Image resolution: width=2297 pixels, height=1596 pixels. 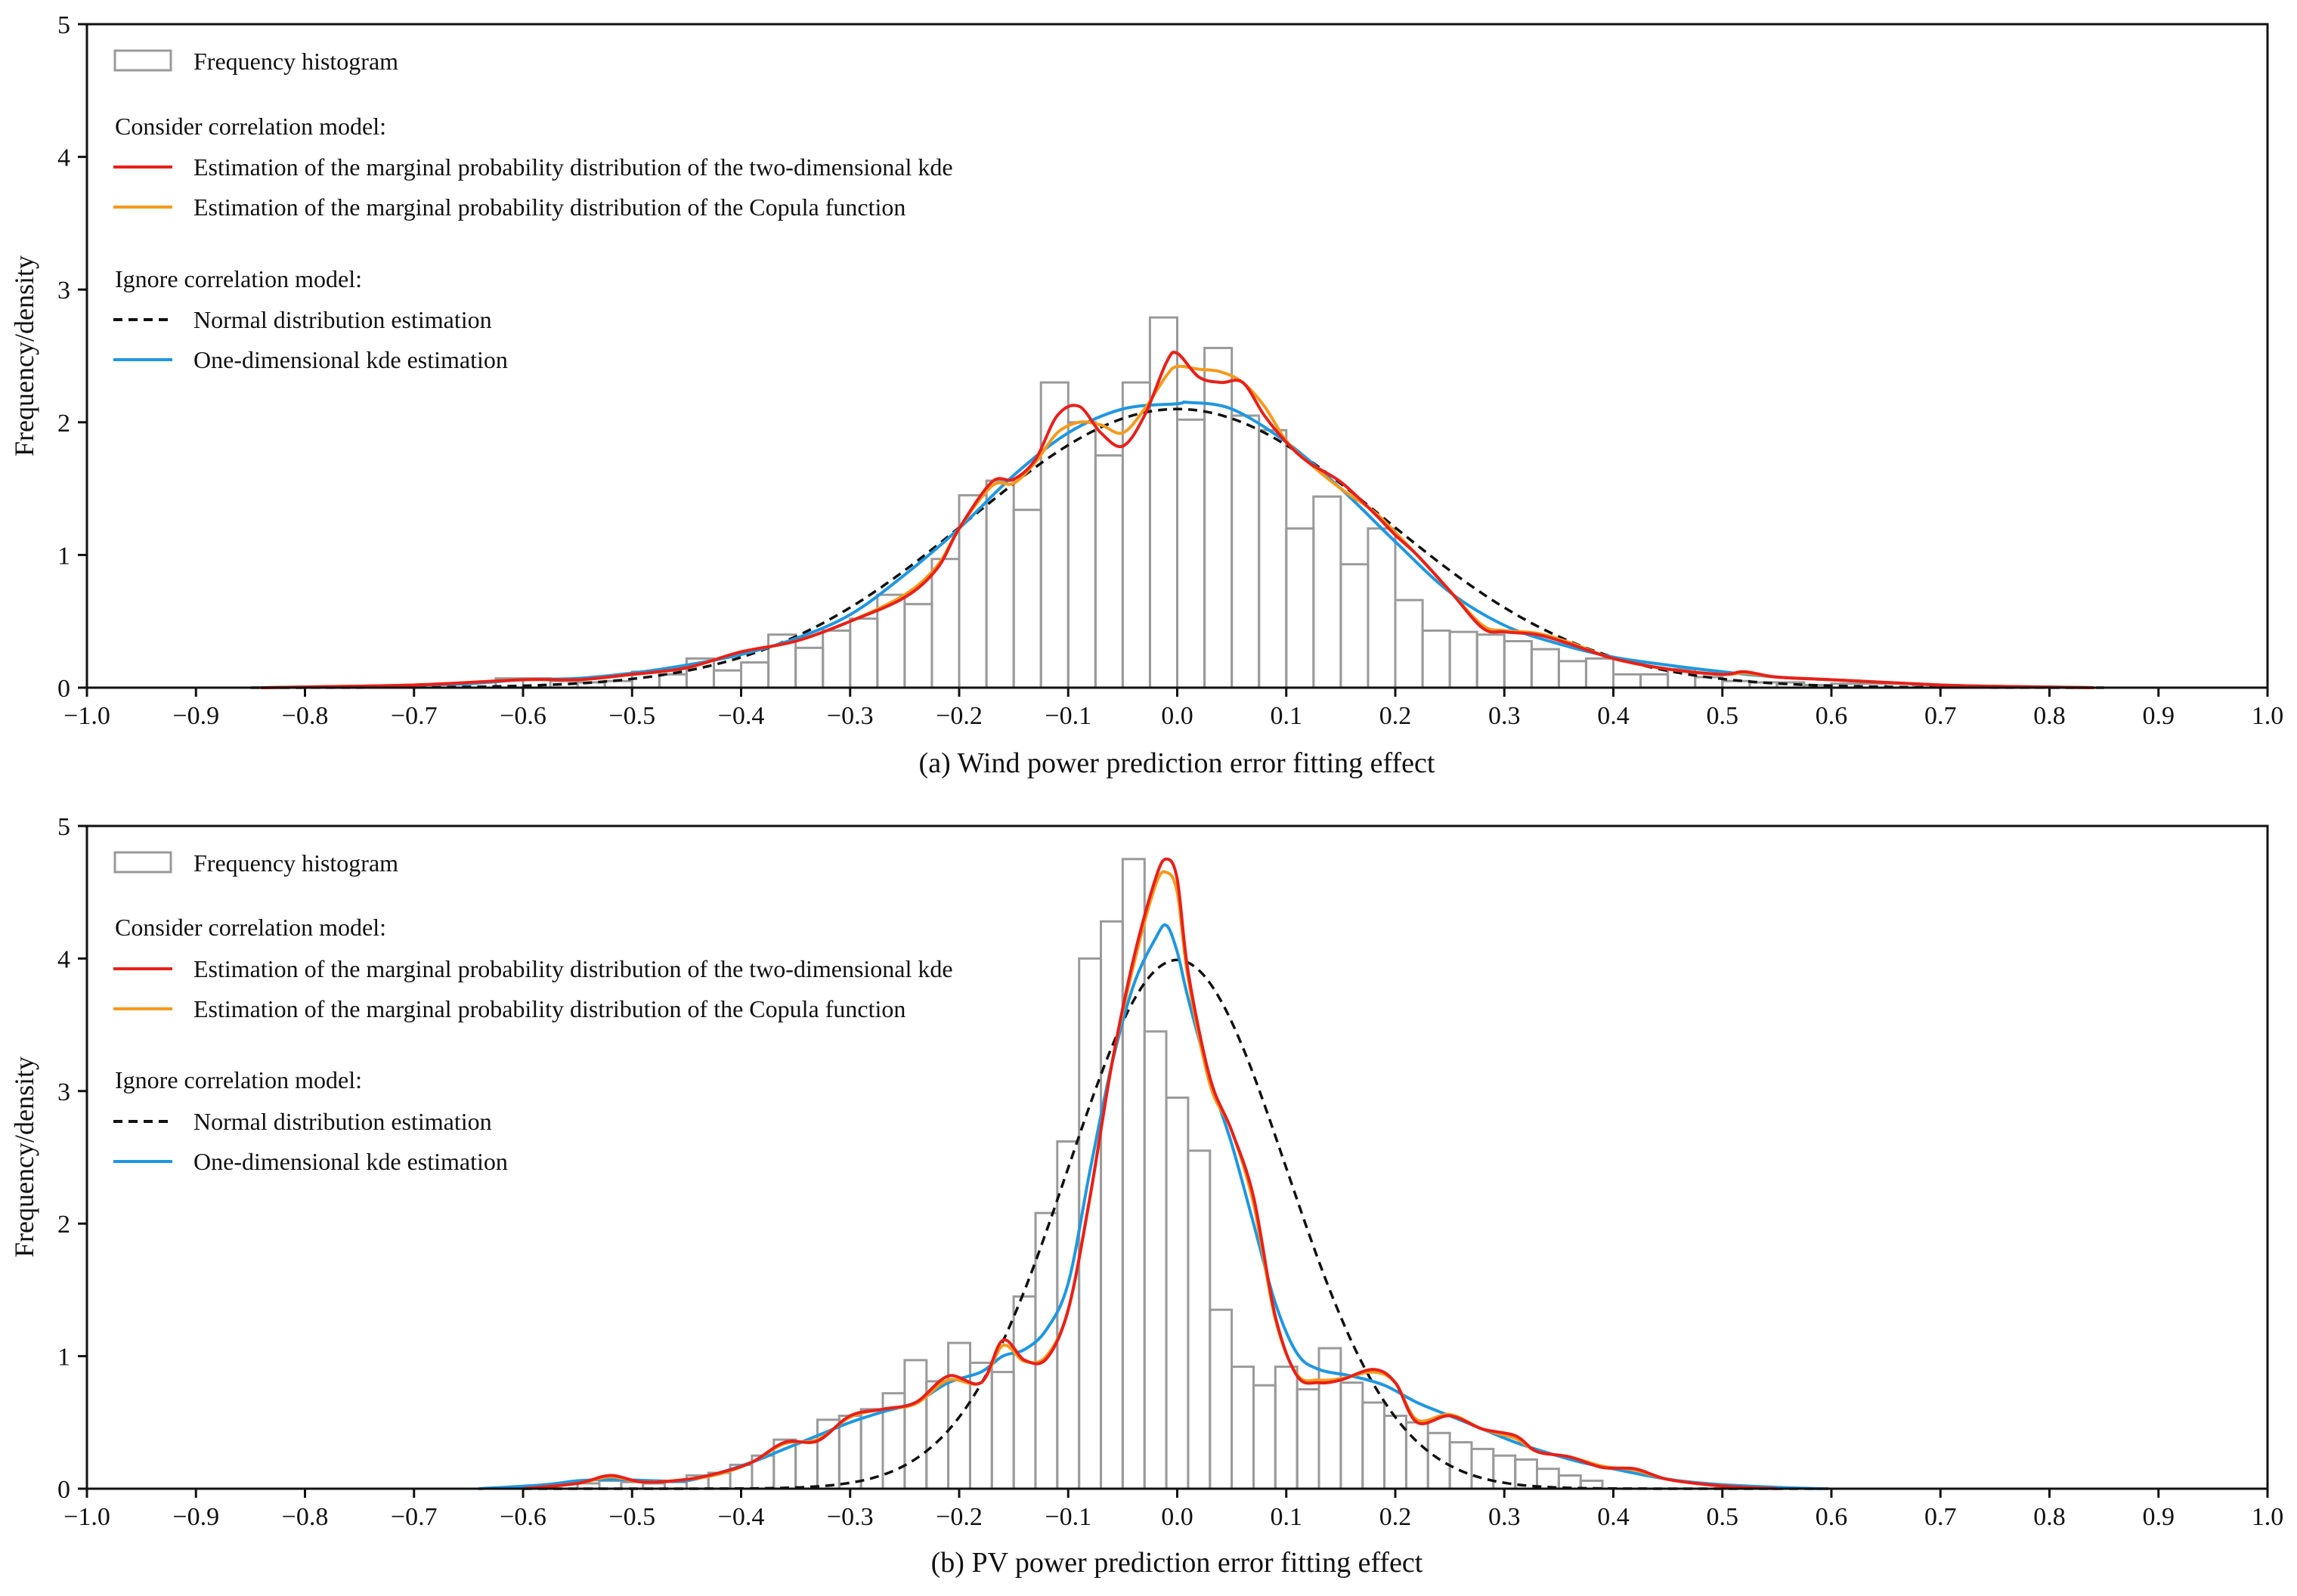 What do you see at coordinates (63, 1358) in the screenshot?
I see `y-tick-label: 1` at bounding box center [63, 1358].